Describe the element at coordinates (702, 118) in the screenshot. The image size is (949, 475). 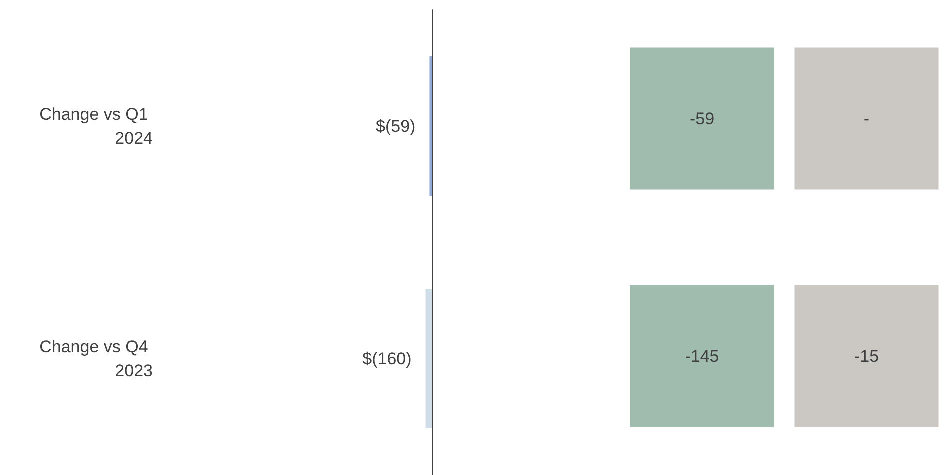
I see `text: -59` at that location.